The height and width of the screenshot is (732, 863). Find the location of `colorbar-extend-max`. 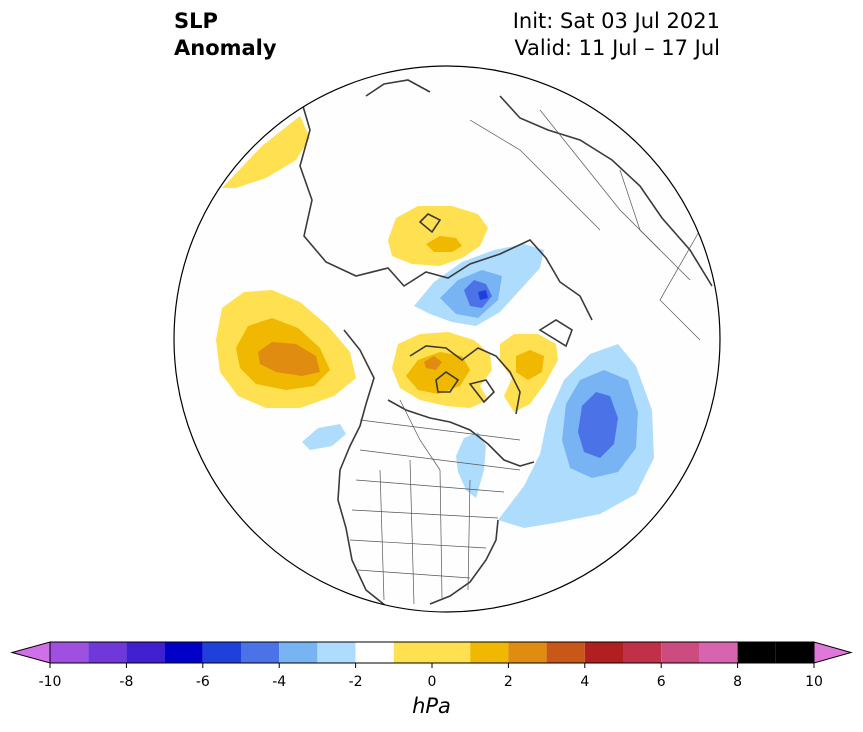

colorbar-extend-max is located at coordinates (833, 652).